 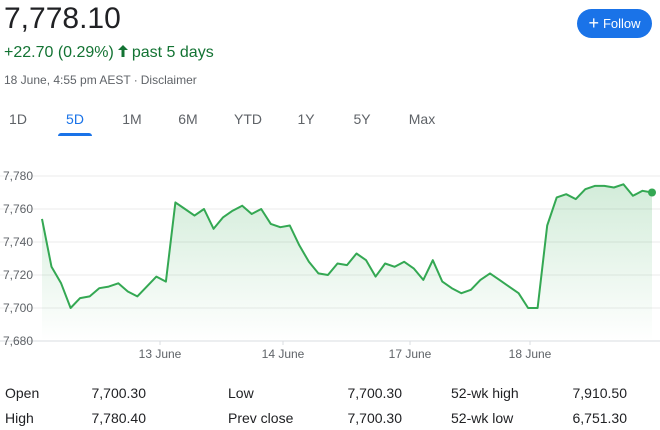 What do you see at coordinates (18, 209) in the screenshot?
I see `chart-y-tick-label: 7,760` at bounding box center [18, 209].